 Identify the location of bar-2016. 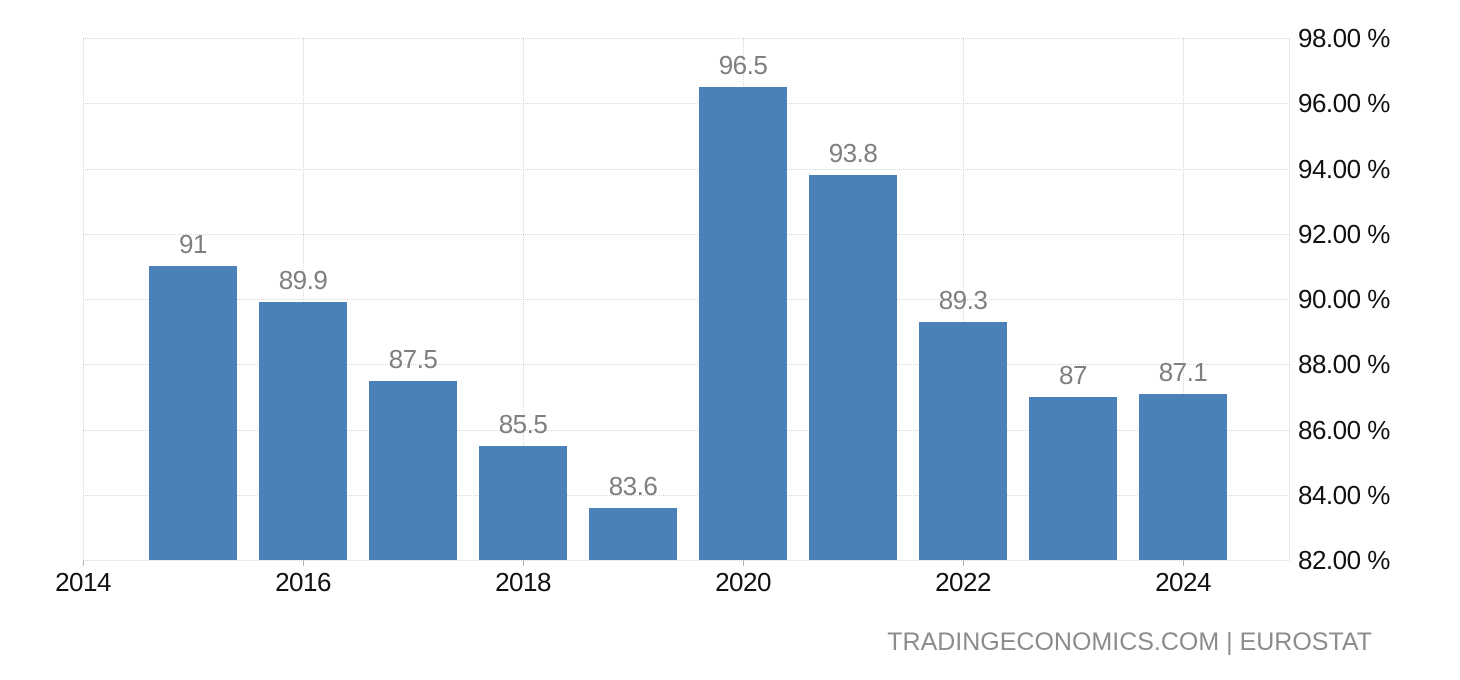
(303, 431).